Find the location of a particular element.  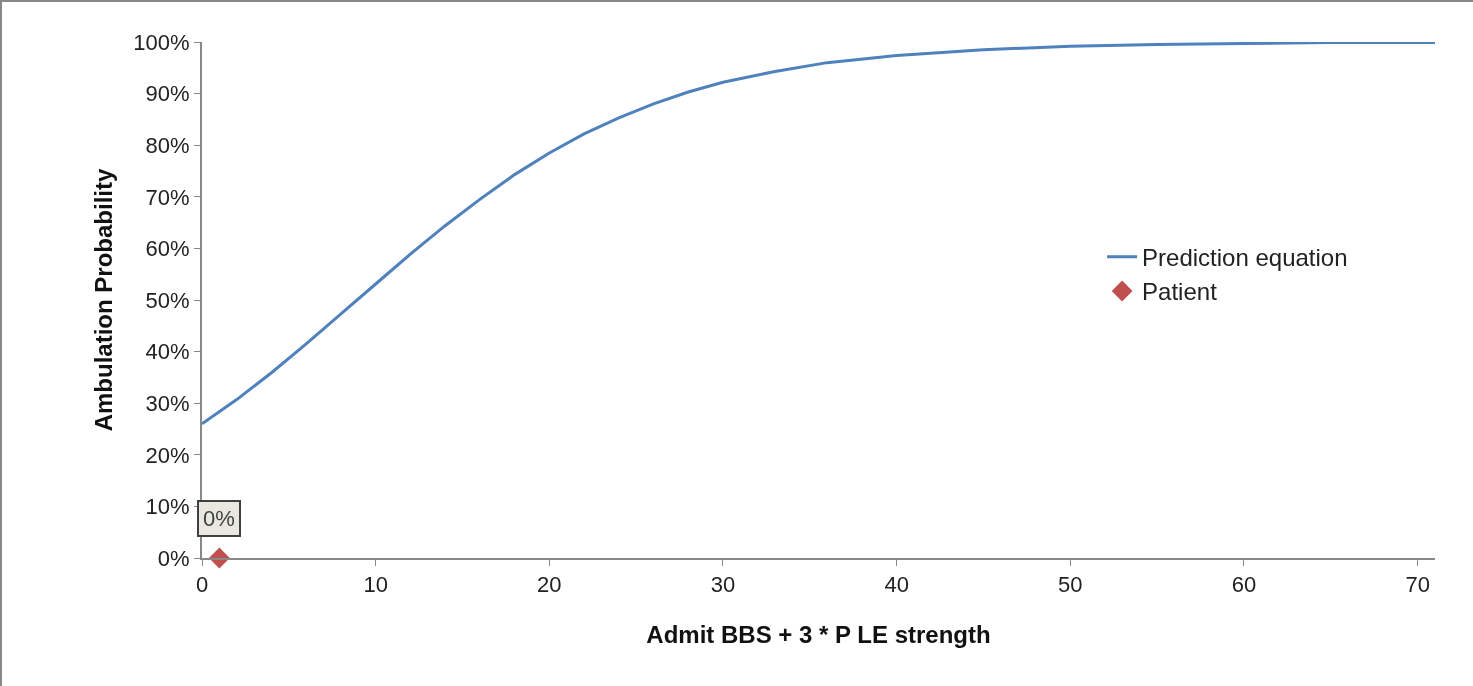

y-tick-label: 90% is located at coordinates (167, 94).